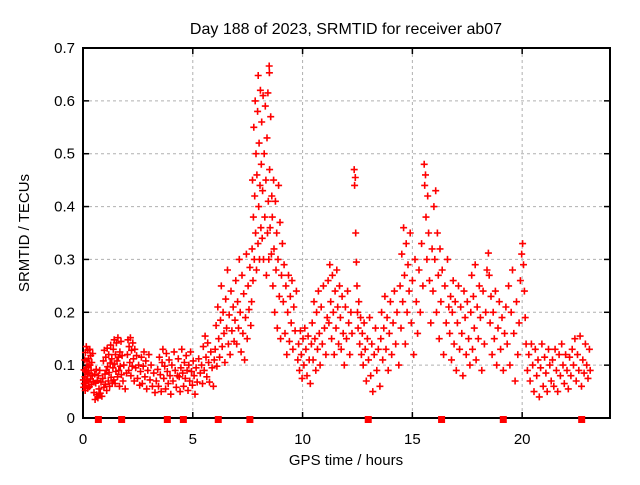  Describe the element at coordinates (71, 418) in the screenshot. I see `y-tick-label: 0` at that location.